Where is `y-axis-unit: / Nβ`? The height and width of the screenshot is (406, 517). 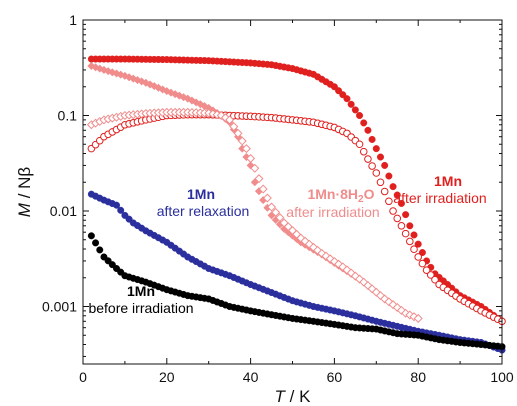
y-axis-unit: / Nβ is located at coordinates (24, 185).